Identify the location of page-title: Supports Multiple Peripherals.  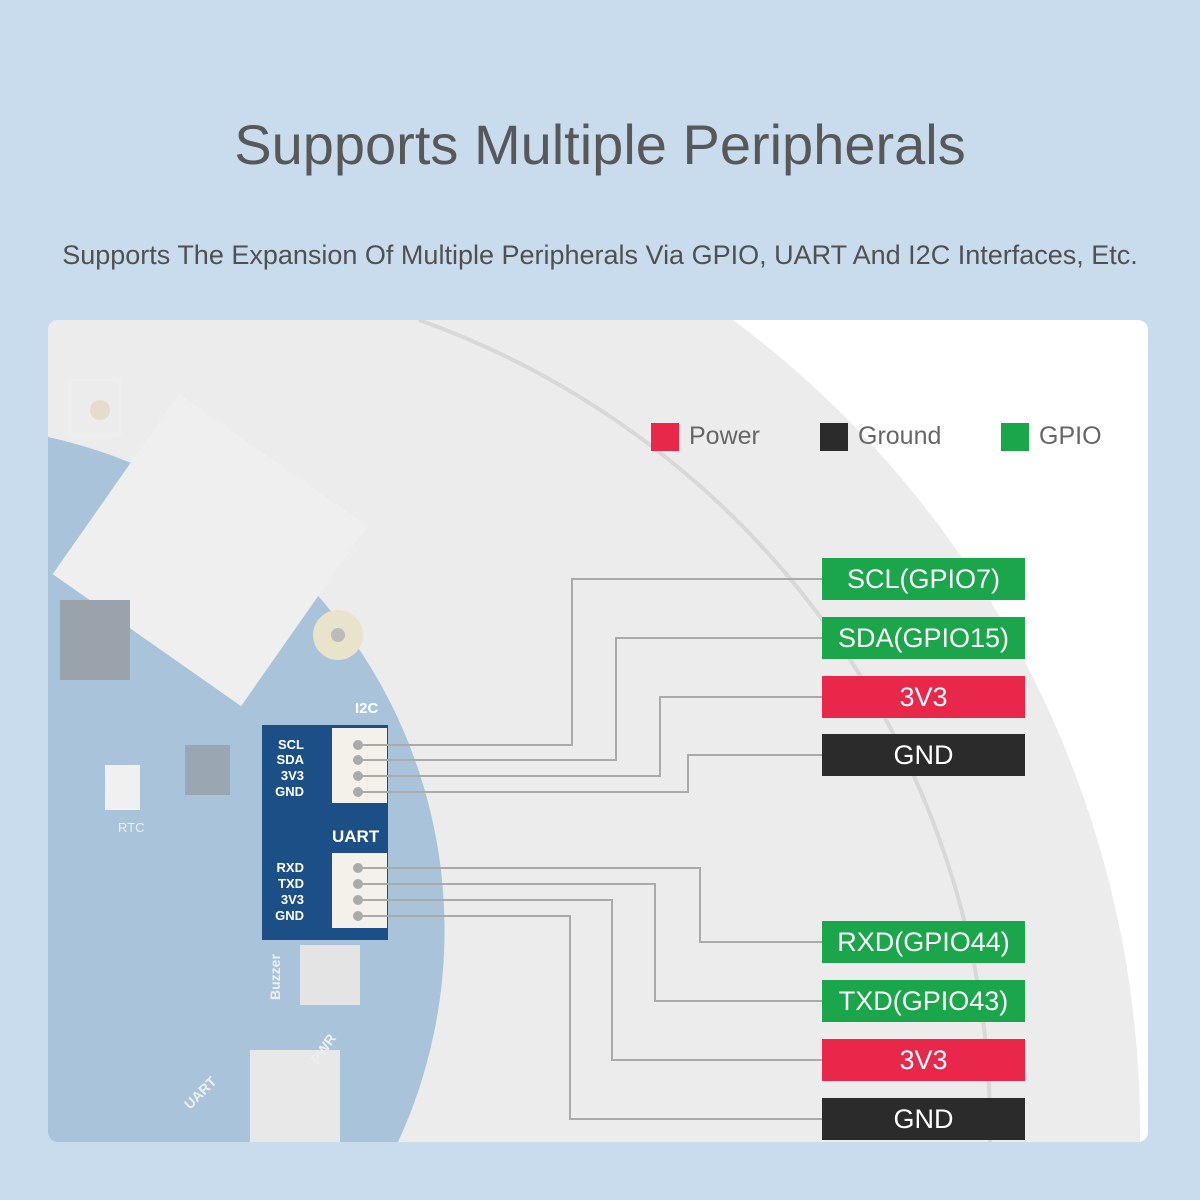
(600, 144).